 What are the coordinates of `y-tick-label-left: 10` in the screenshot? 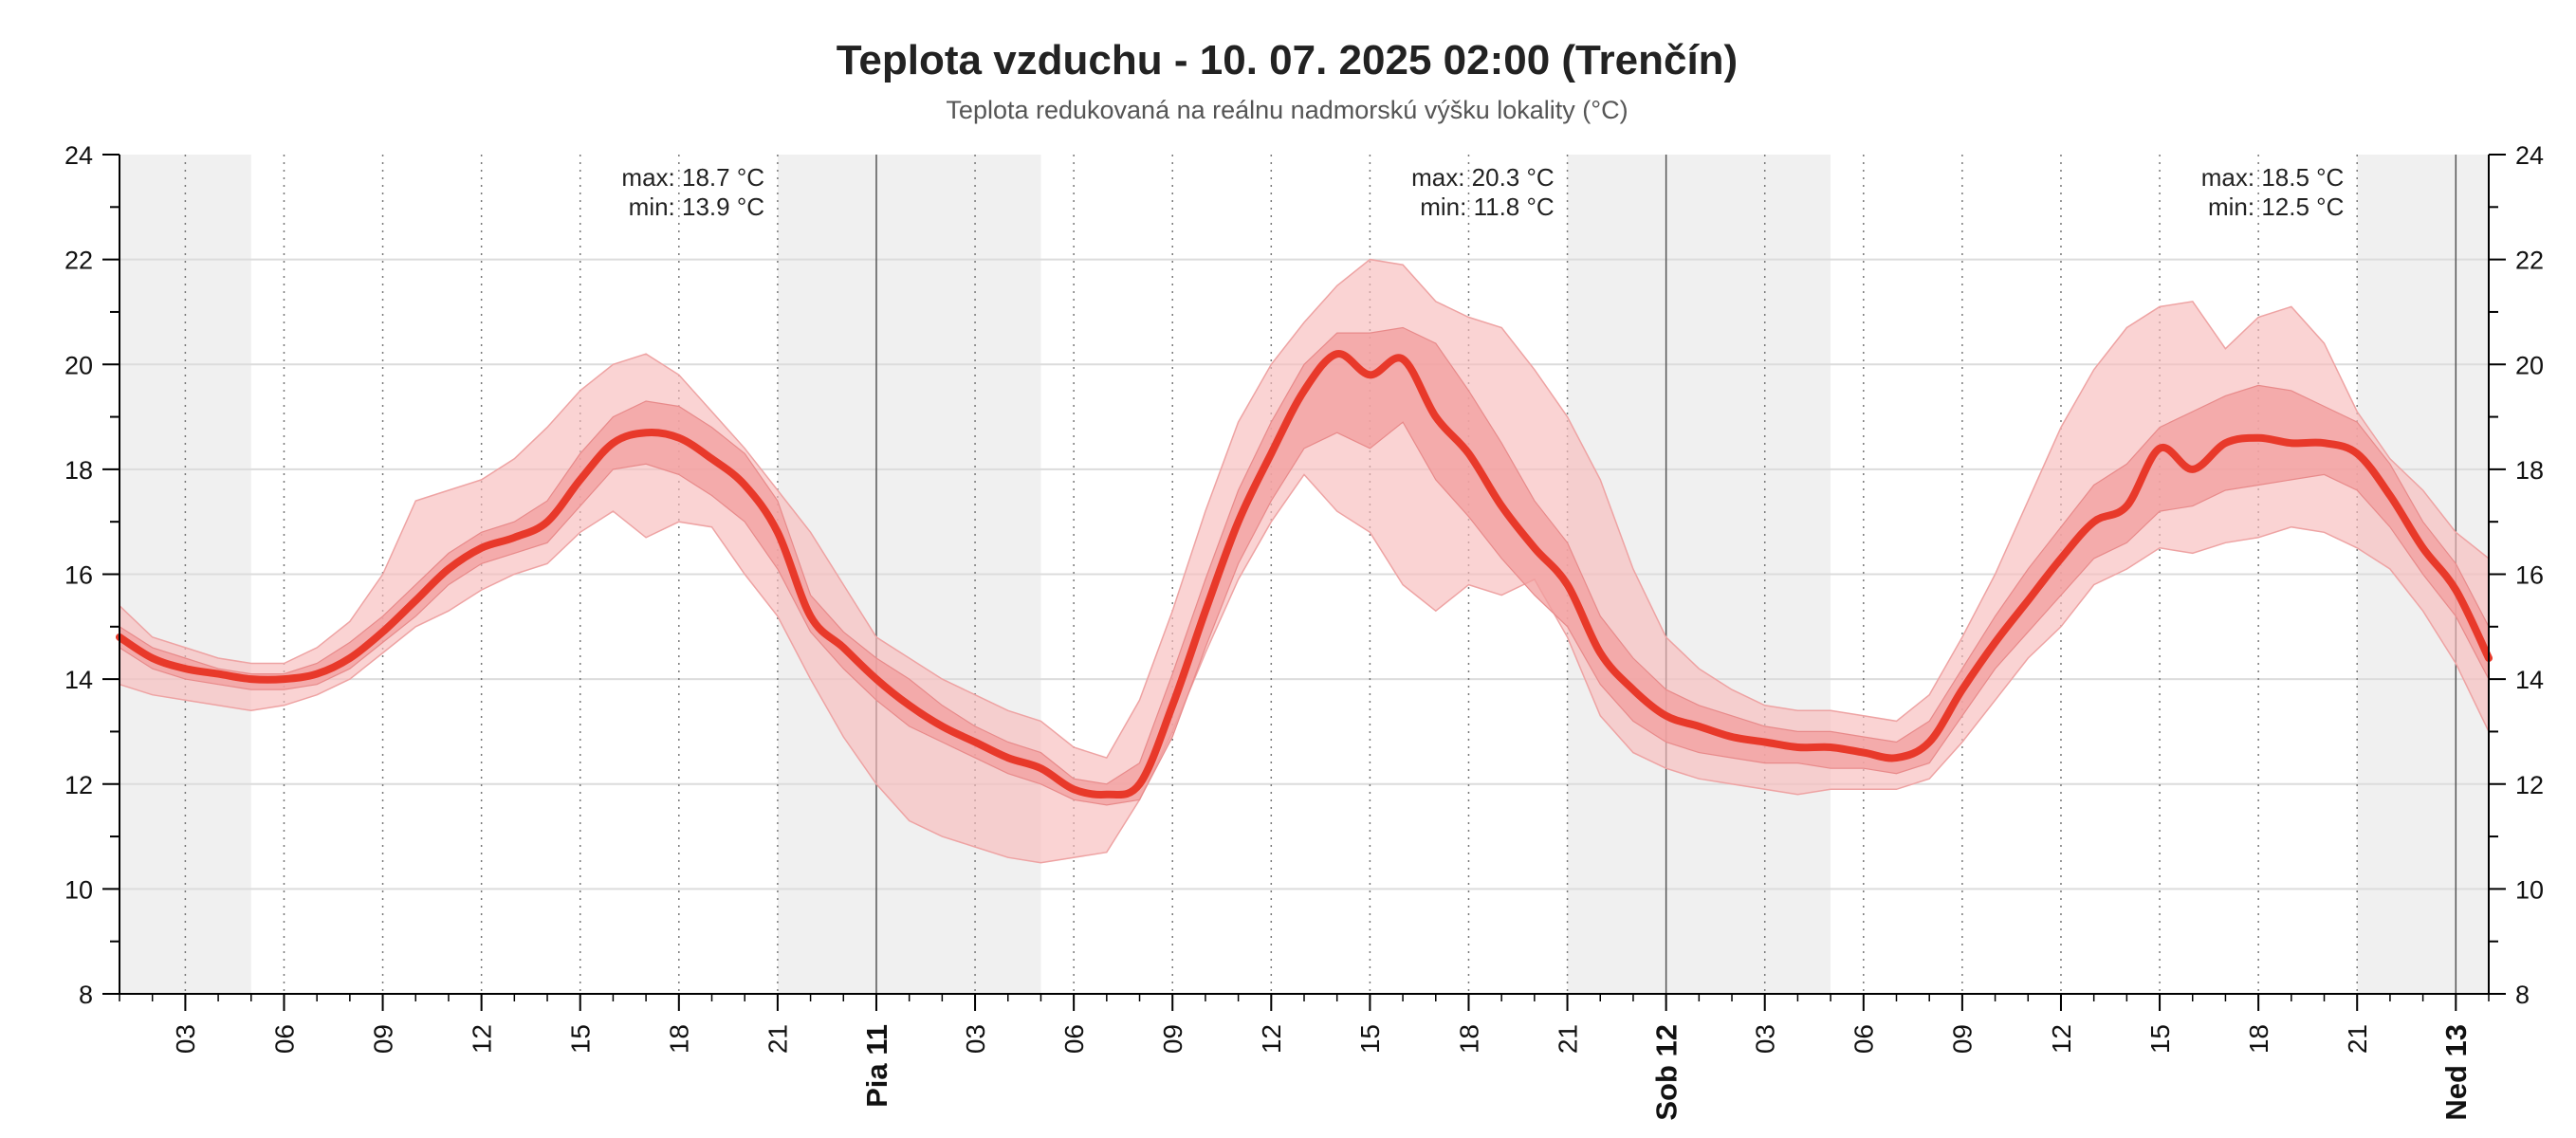 It's located at (78, 889).